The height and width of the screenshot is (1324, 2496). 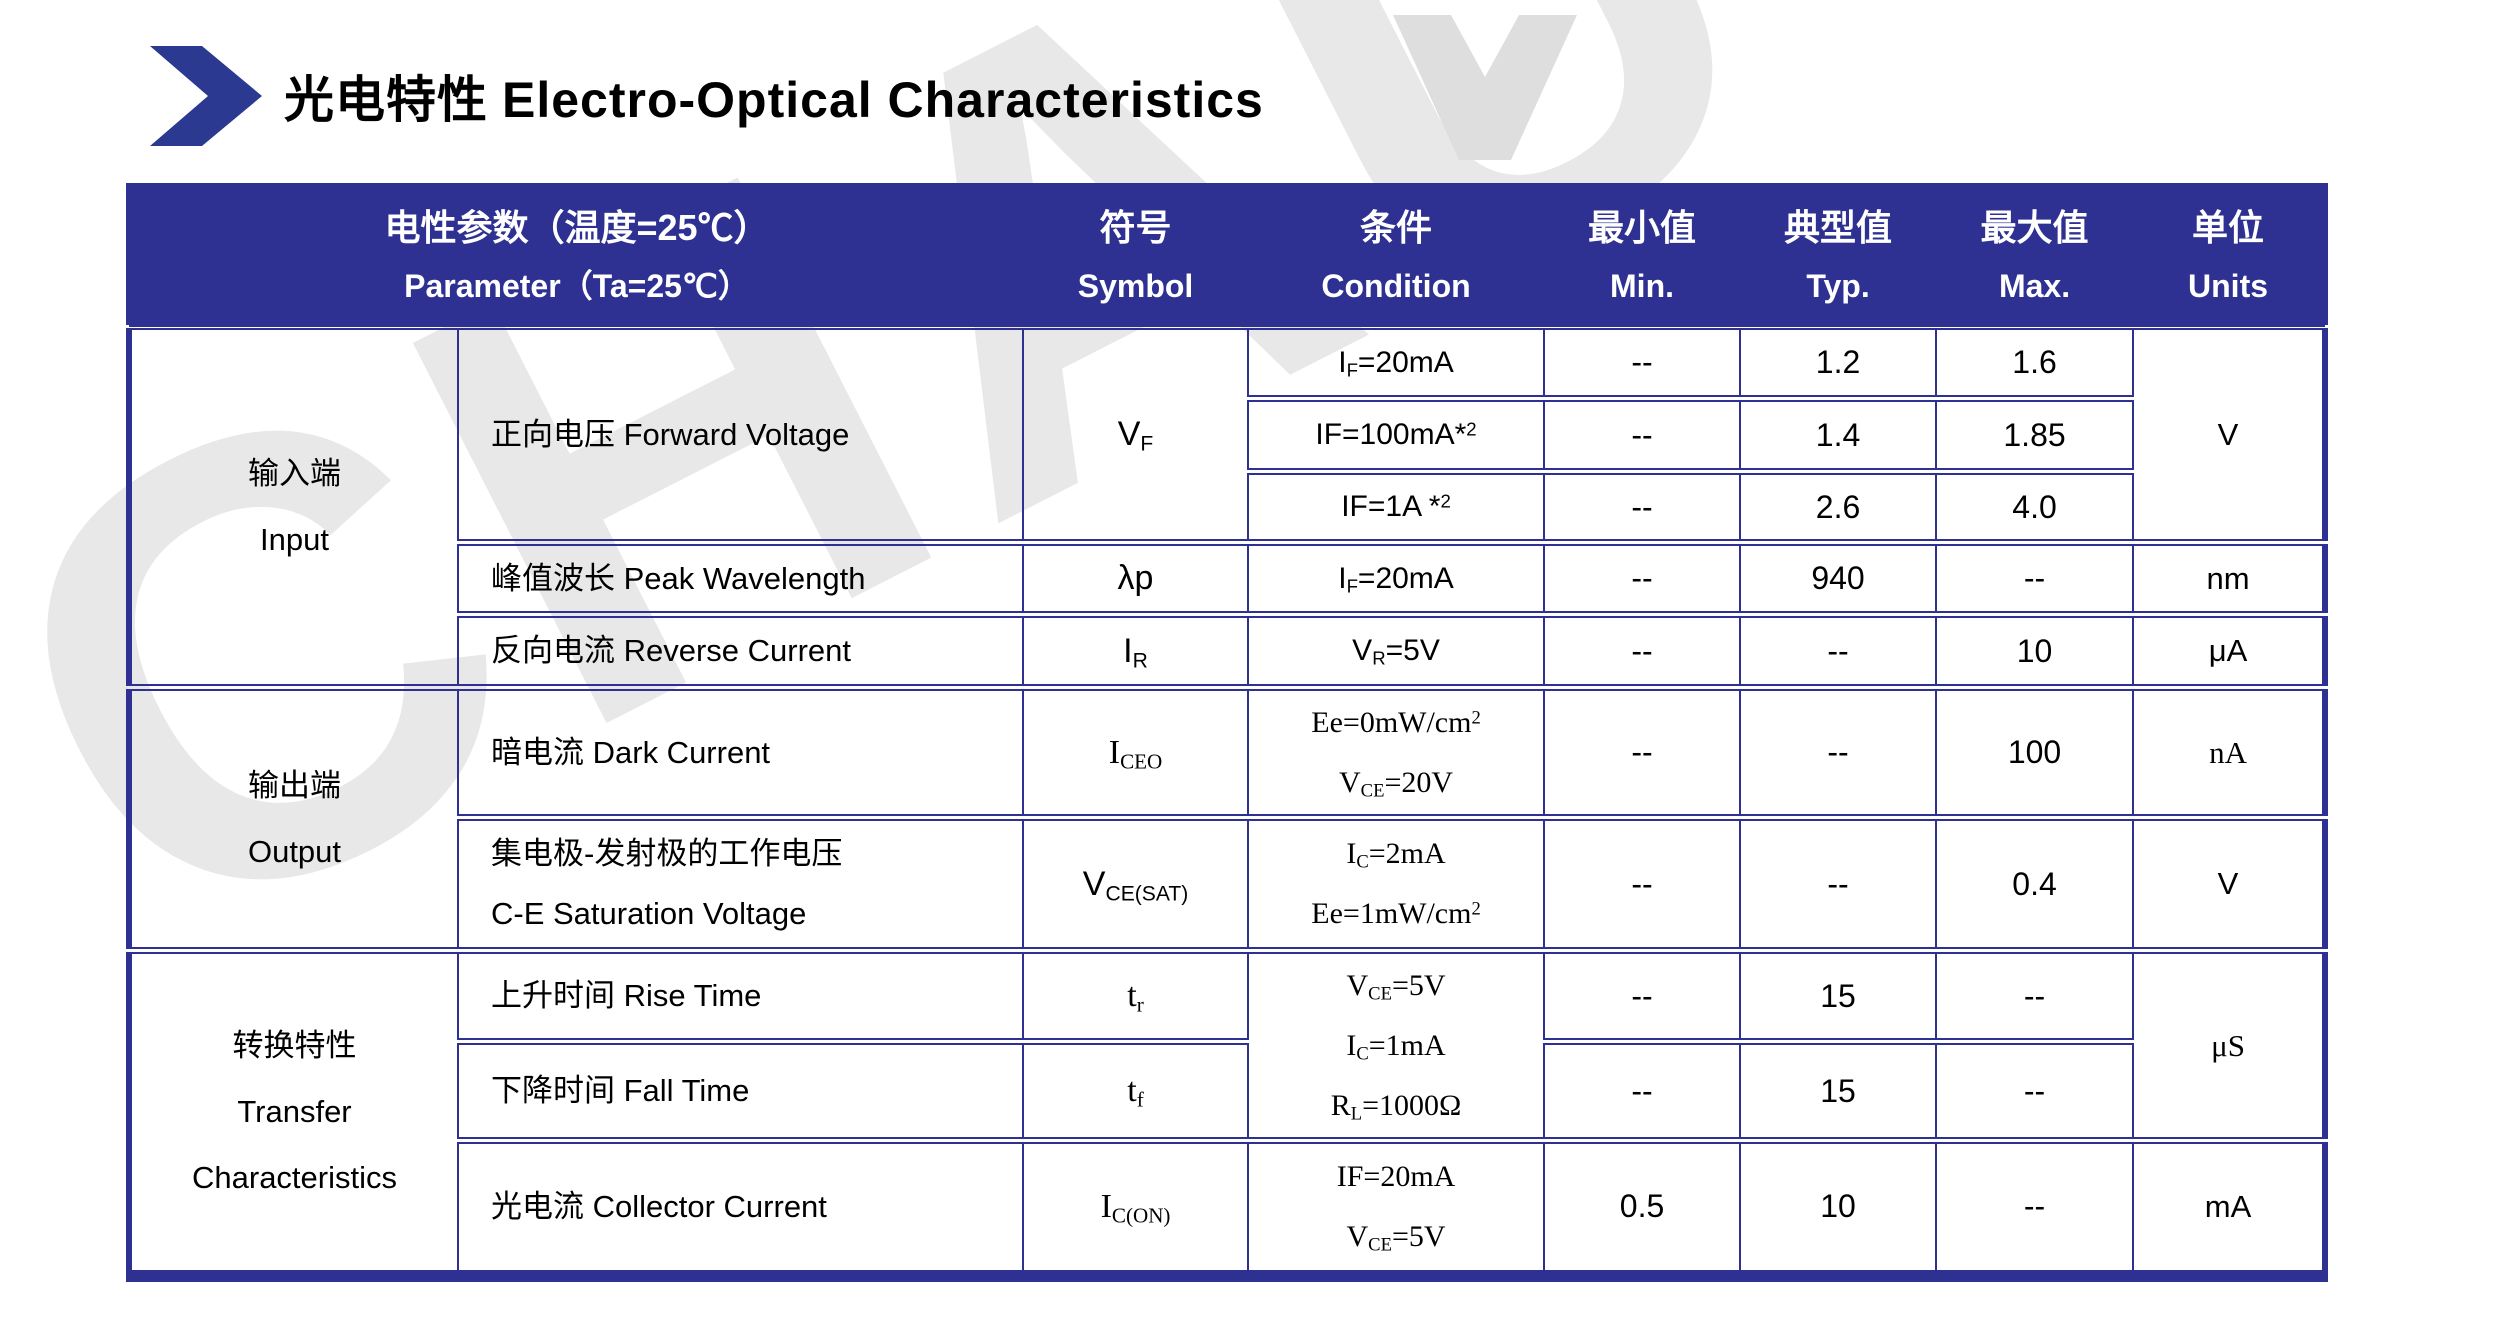 What do you see at coordinates (2035, 578) in the screenshot?
I see `peak-wavelength-max: --` at bounding box center [2035, 578].